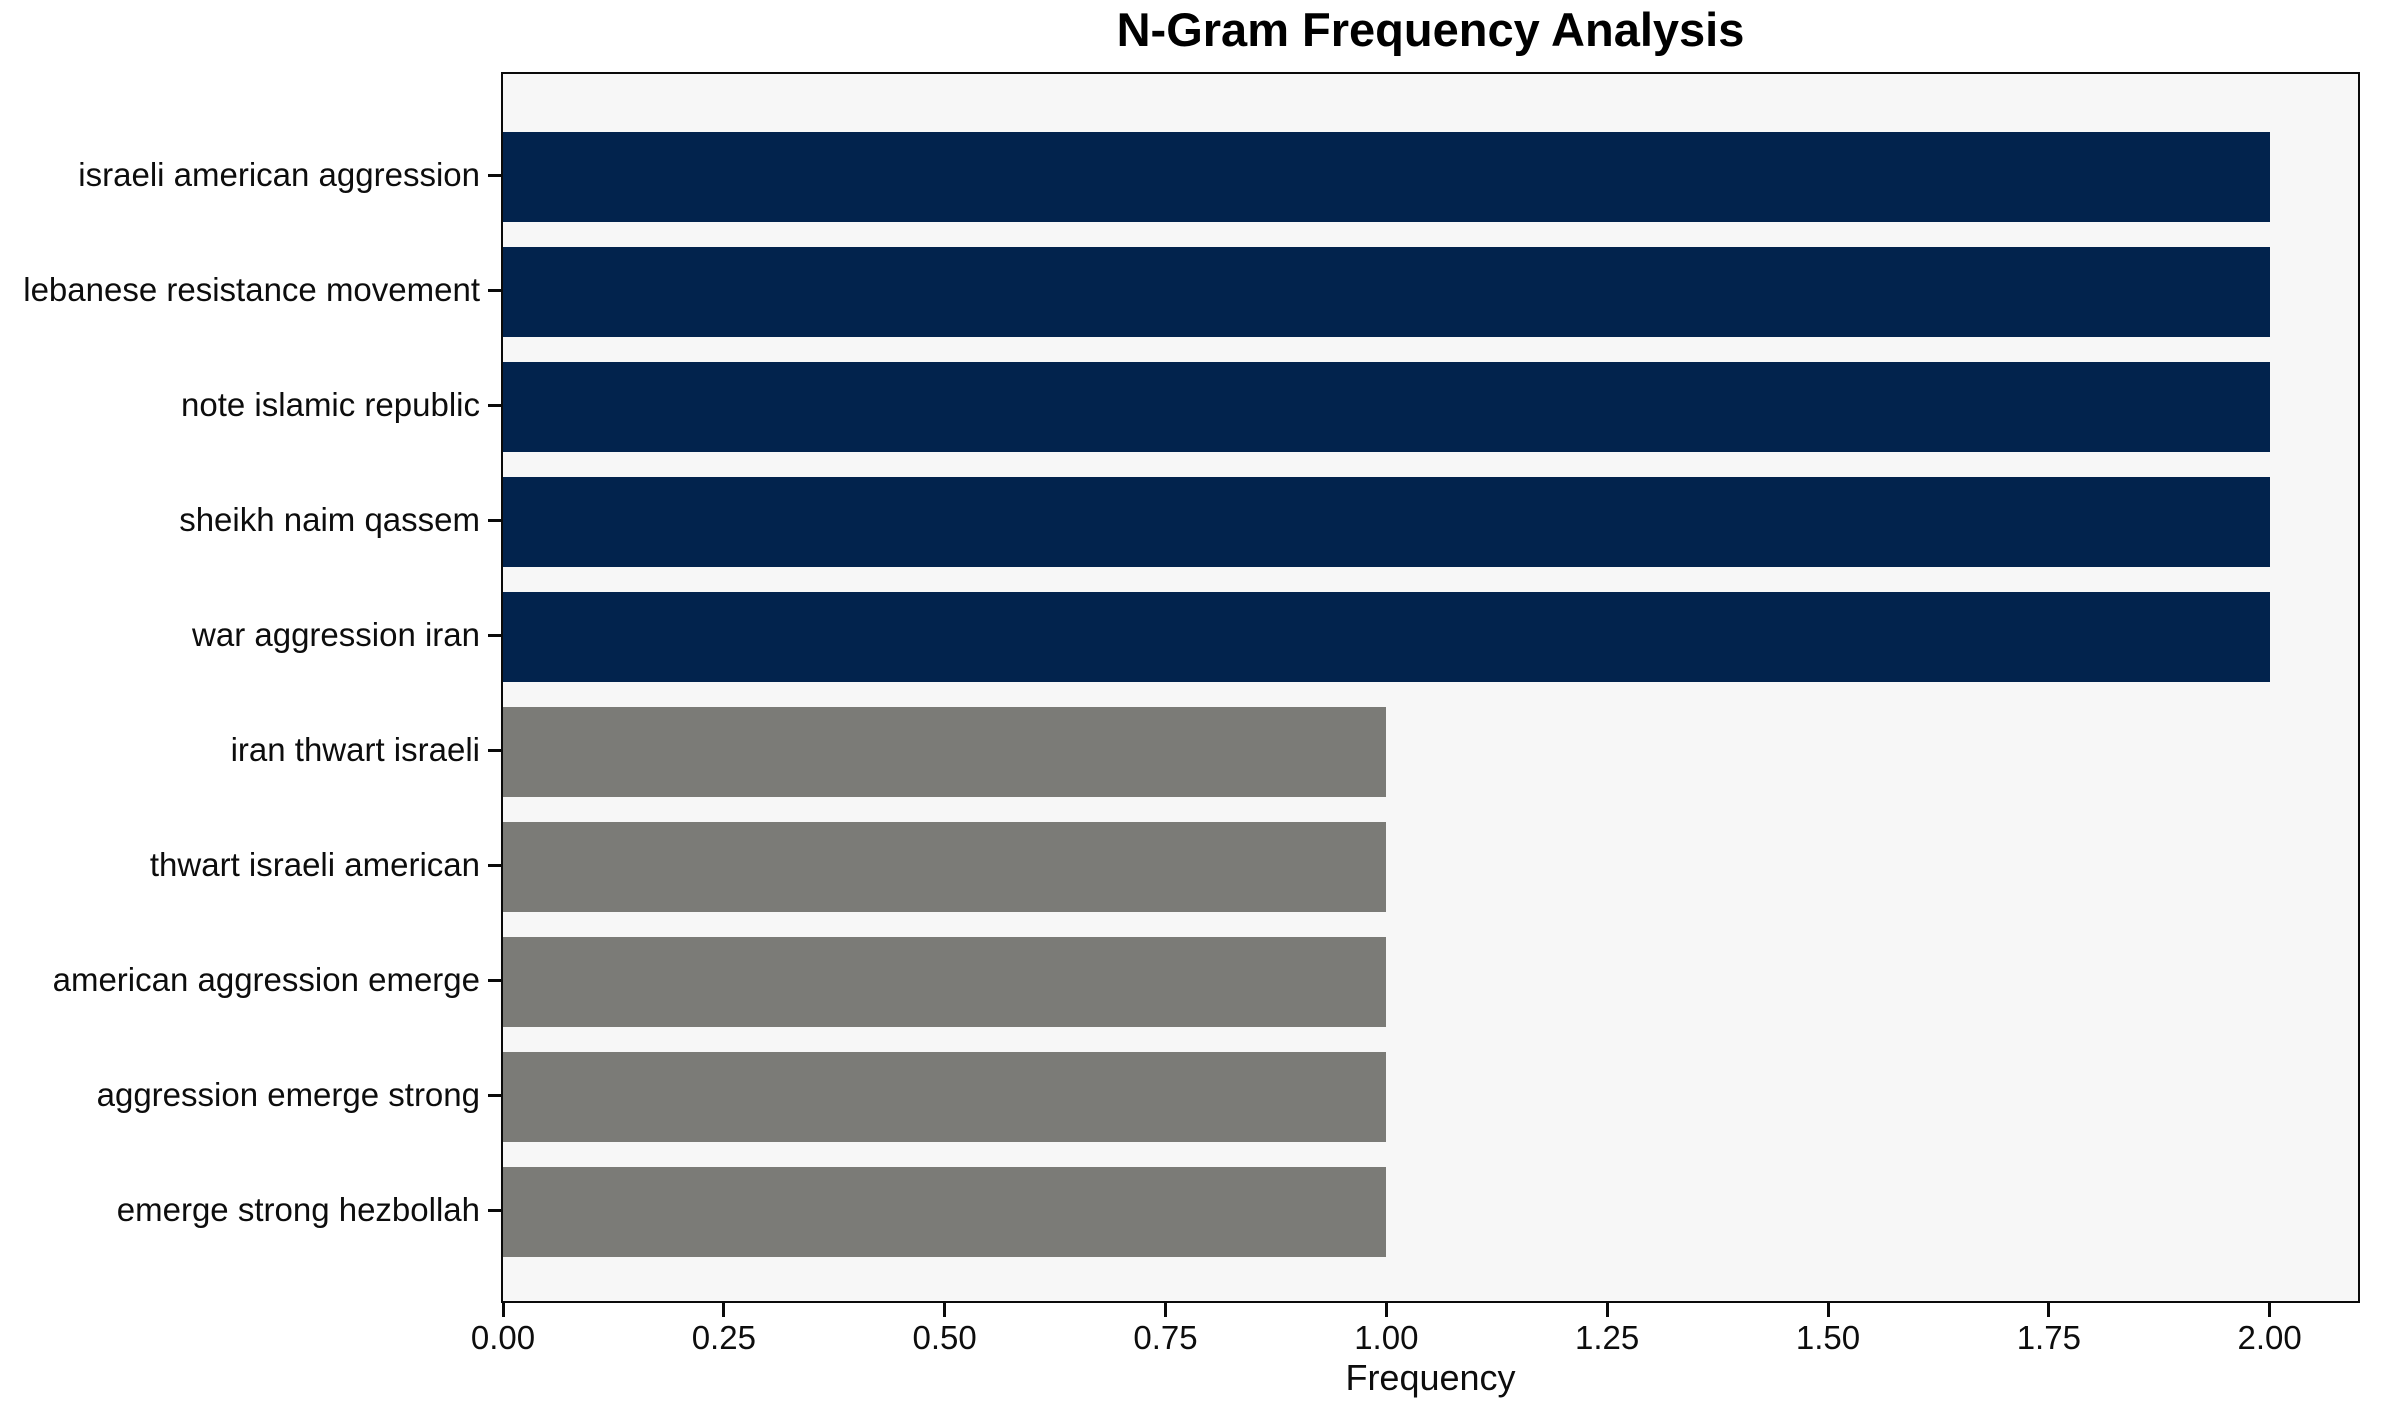 This screenshot has width=2381, height=1414. I want to click on y-tick-label: thwart israeli american, so click(314, 864).